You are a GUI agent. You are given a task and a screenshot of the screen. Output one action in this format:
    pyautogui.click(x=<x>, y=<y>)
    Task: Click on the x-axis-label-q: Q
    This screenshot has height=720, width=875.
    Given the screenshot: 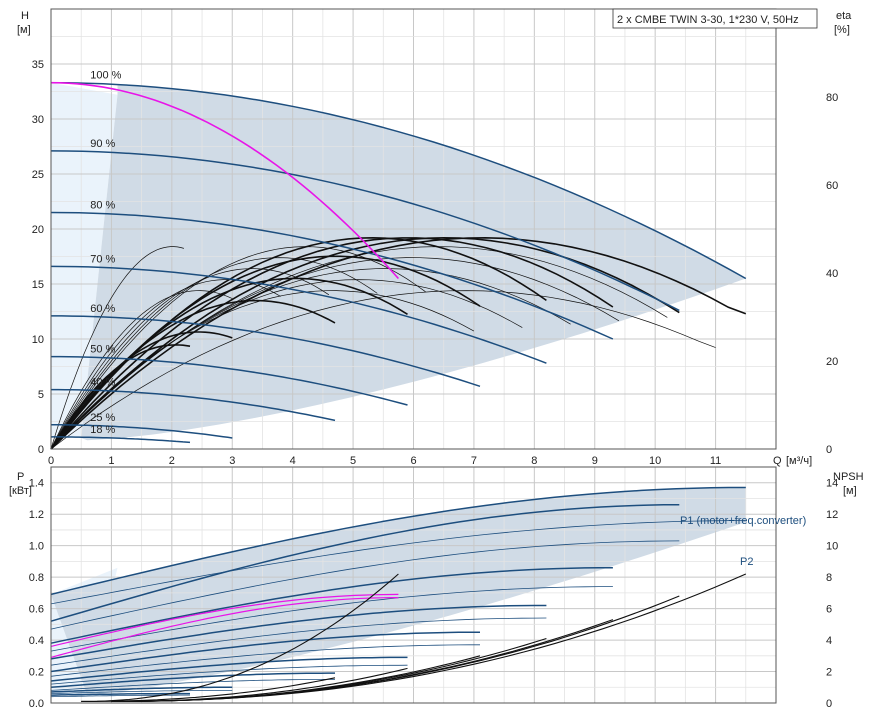 What is the action you would take?
    pyautogui.click(x=777, y=461)
    